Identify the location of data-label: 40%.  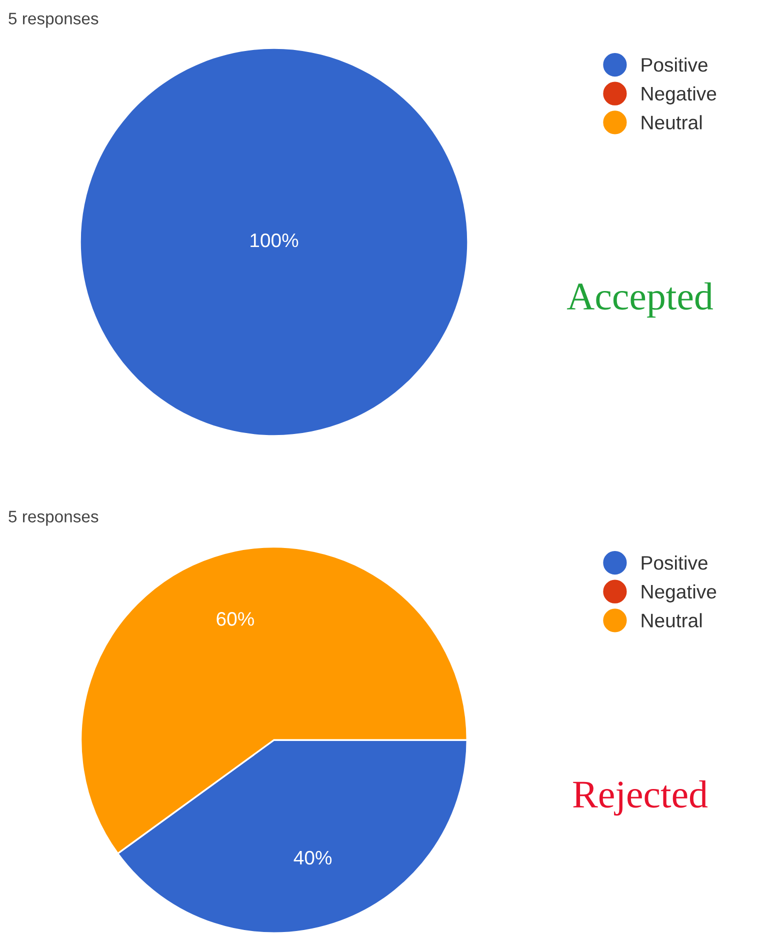
(313, 857).